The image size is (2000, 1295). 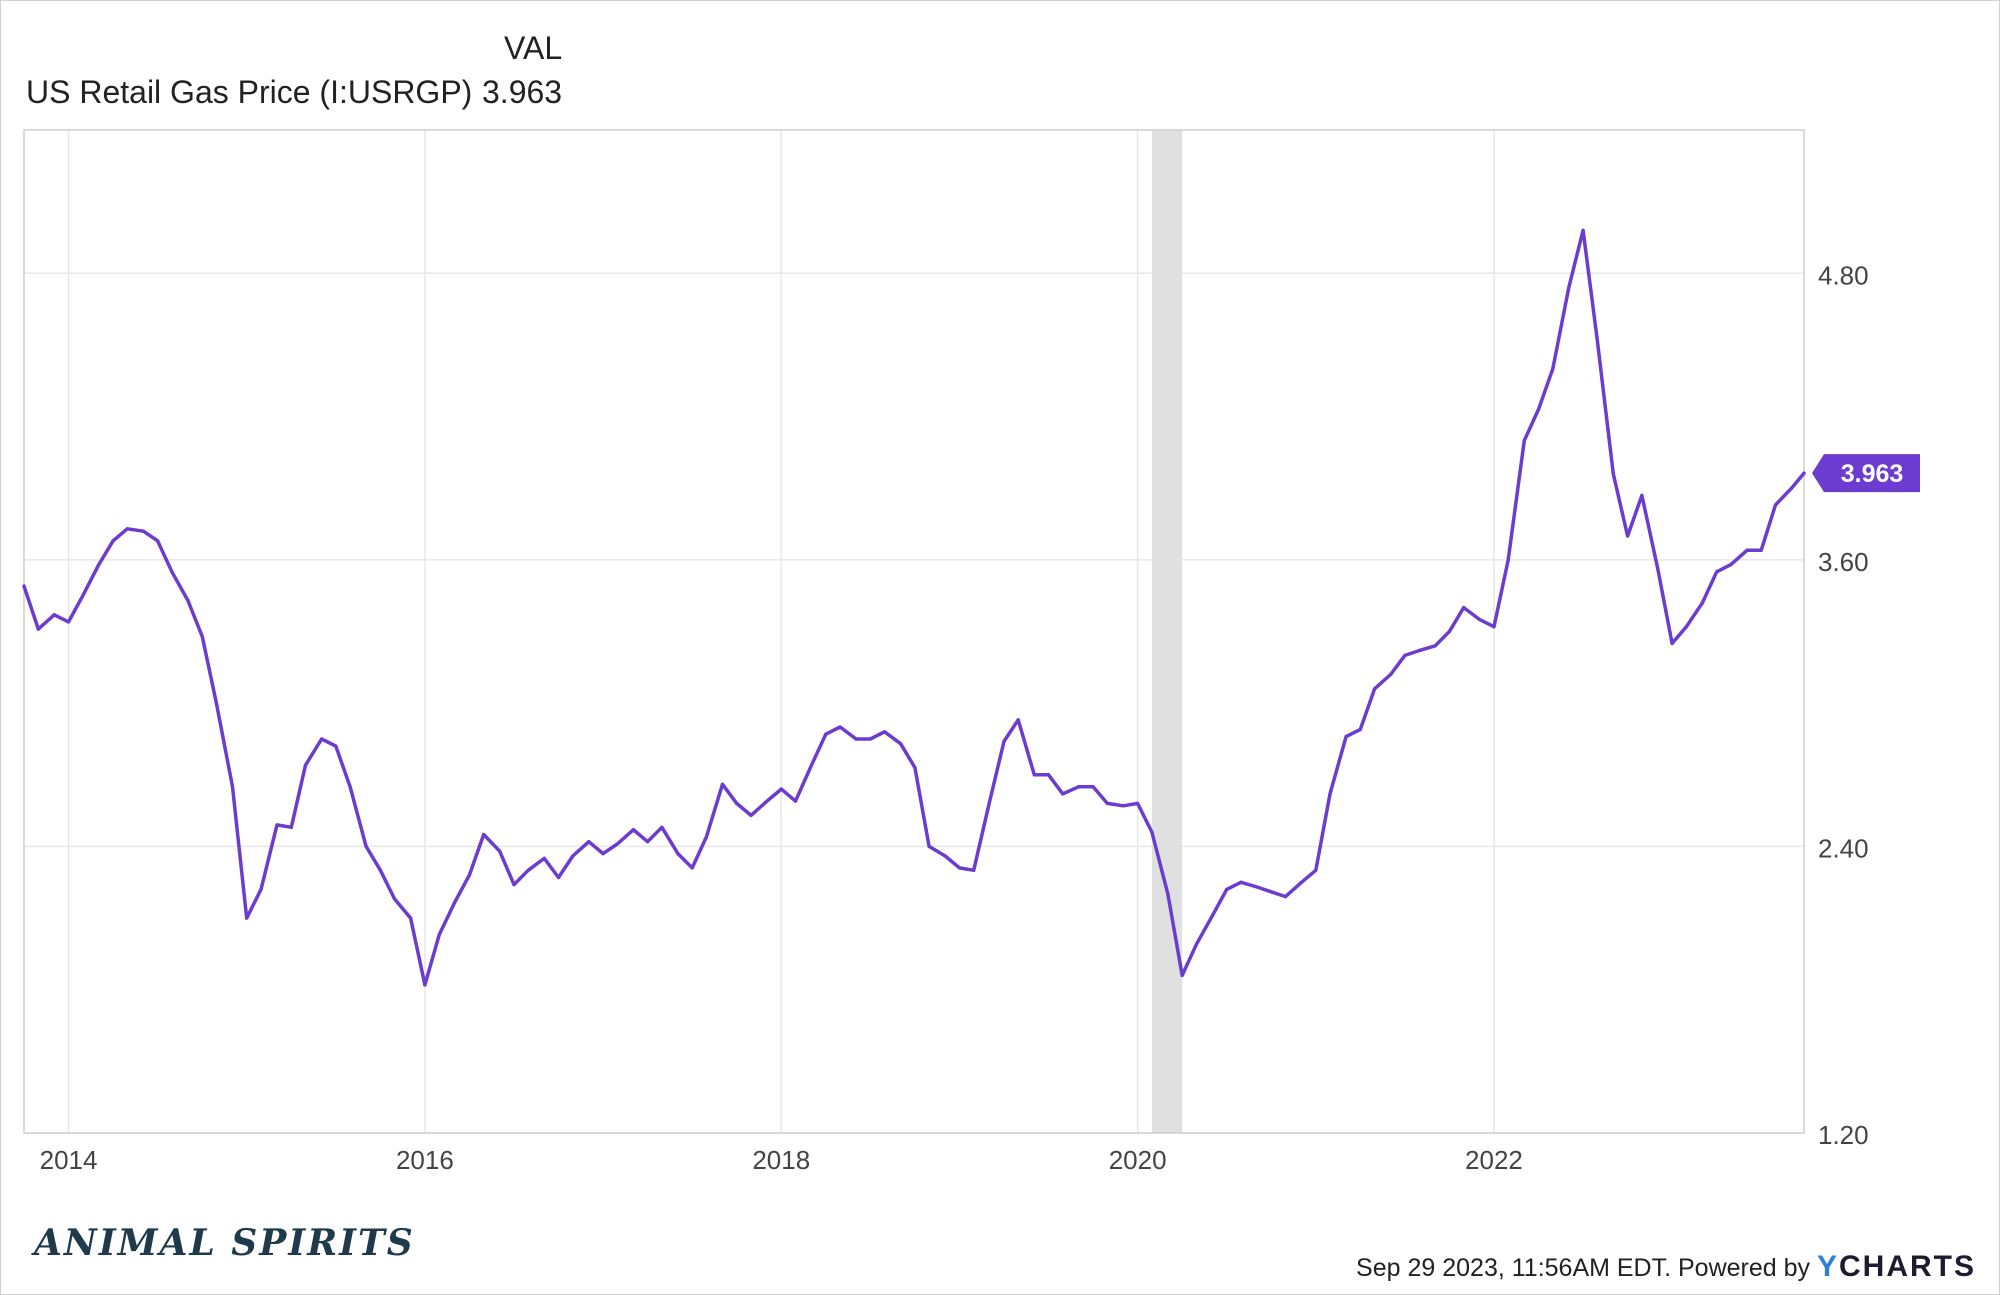 What do you see at coordinates (425, 1160) in the screenshot?
I see `x-tick-label: 2016` at bounding box center [425, 1160].